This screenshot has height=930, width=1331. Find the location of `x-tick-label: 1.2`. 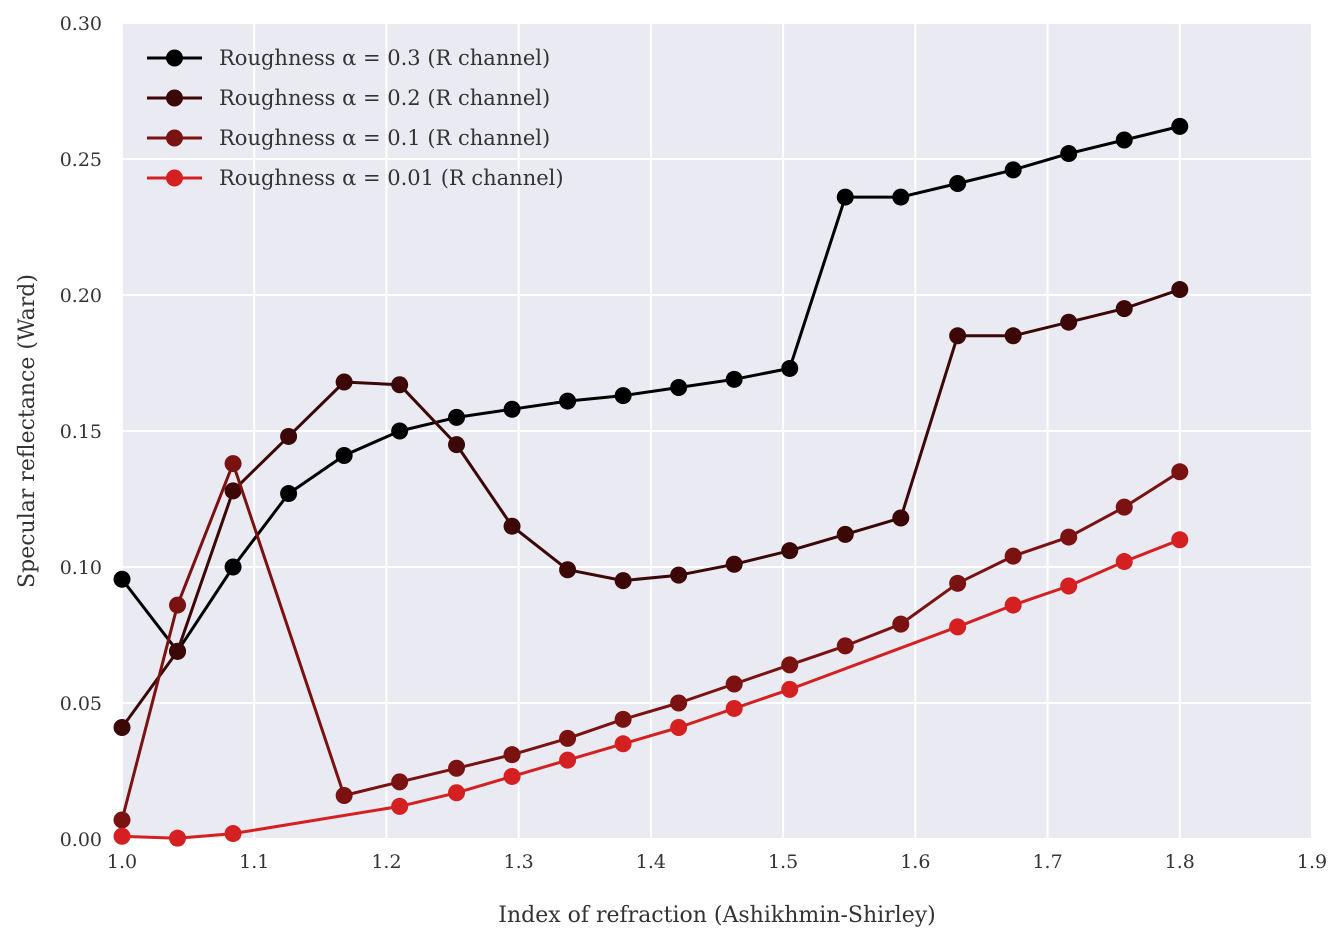

x-tick-label: 1.2 is located at coordinates (386, 862).